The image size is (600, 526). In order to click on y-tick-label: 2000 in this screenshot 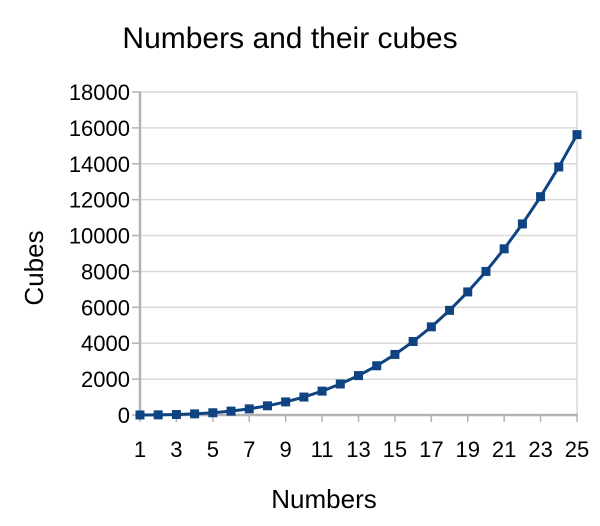, I will do `click(105, 379)`.